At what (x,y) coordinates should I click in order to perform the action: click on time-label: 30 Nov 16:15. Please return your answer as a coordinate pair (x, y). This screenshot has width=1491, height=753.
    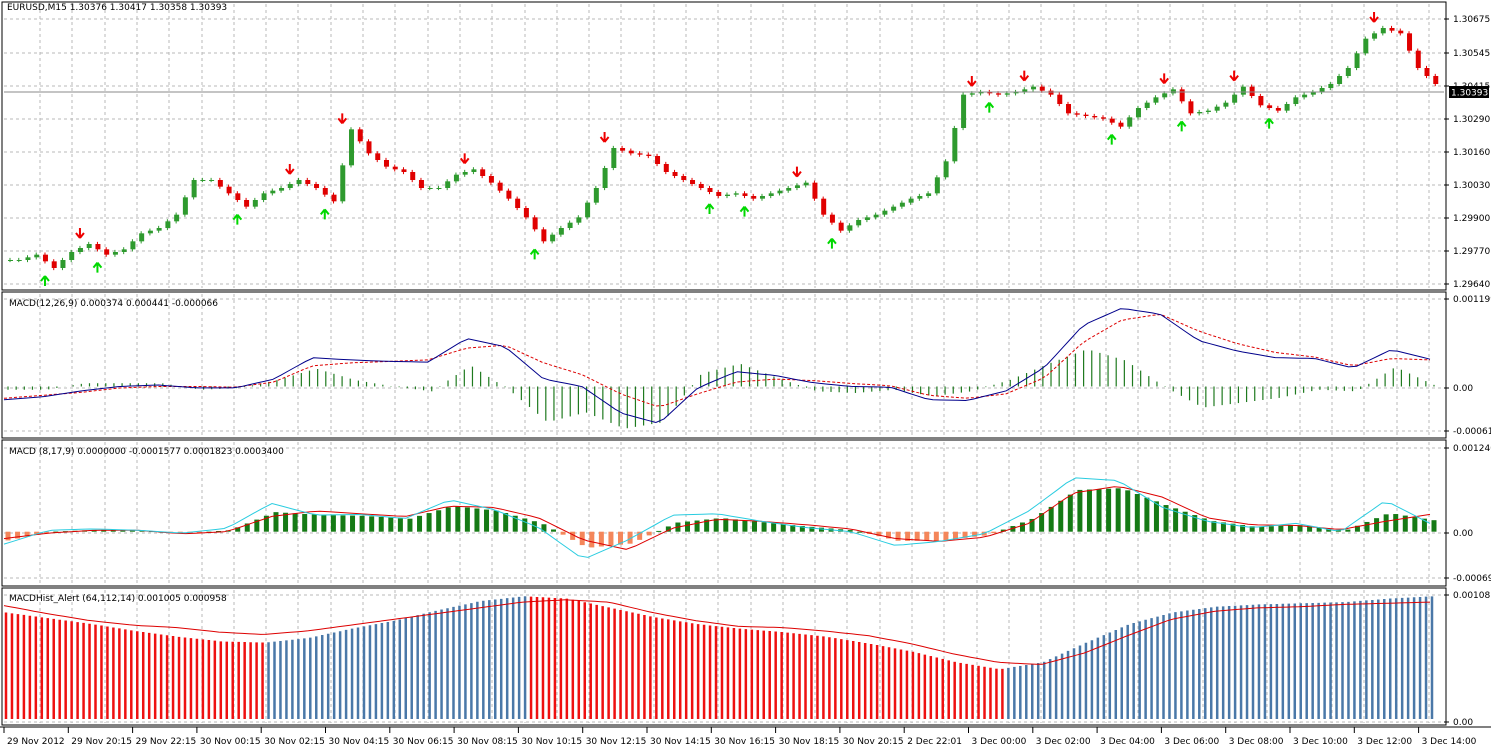
    Looking at the image, I should click on (744, 742).